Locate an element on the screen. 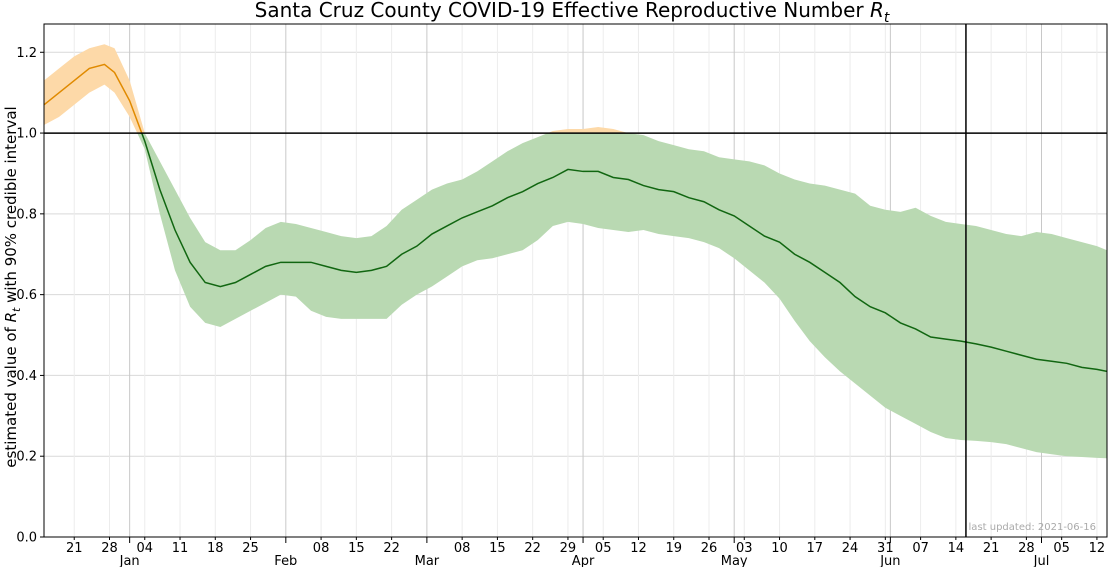  y-tick-label: 0.2 is located at coordinates (26, 457).